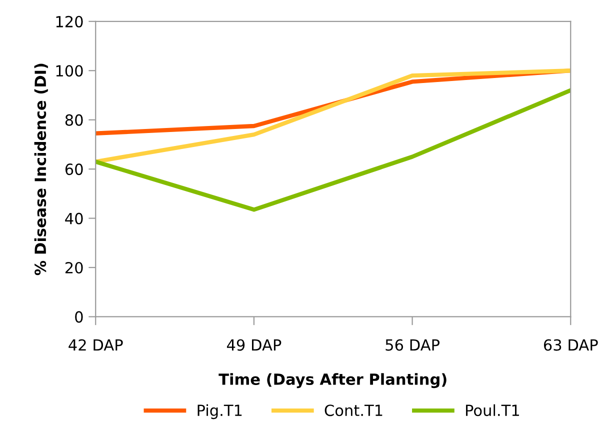  What do you see at coordinates (571, 345) in the screenshot?
I see `x-tick-label: 63 DAP` at bounding box center [571, 345].